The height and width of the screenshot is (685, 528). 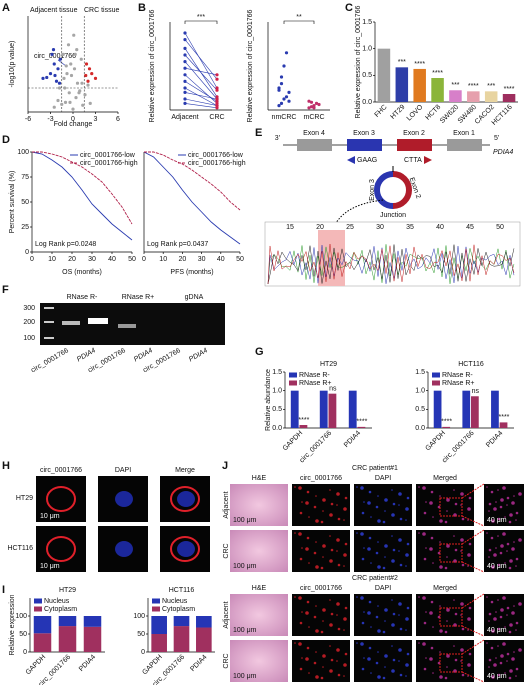 I want to click on y-tick-label: 75, so click(x=25, y=177).